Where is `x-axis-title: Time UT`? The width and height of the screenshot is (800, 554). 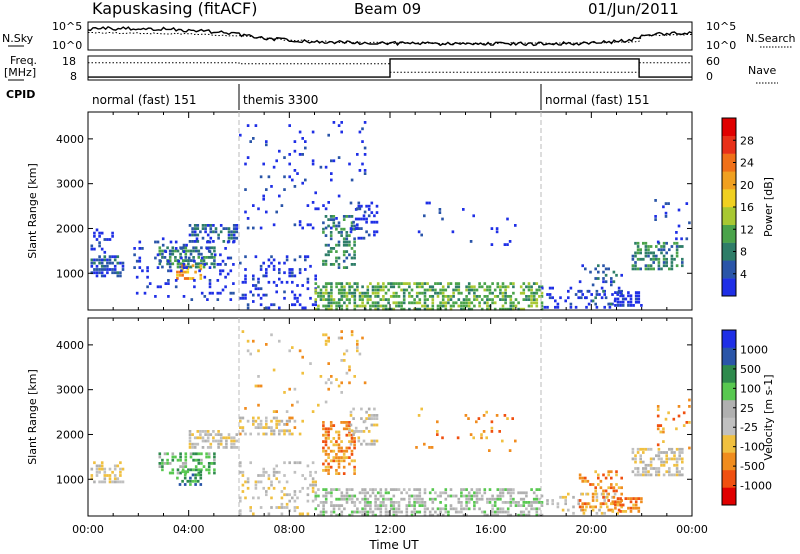 x-axis-title: Time UT is located at coordinates (393, 545).